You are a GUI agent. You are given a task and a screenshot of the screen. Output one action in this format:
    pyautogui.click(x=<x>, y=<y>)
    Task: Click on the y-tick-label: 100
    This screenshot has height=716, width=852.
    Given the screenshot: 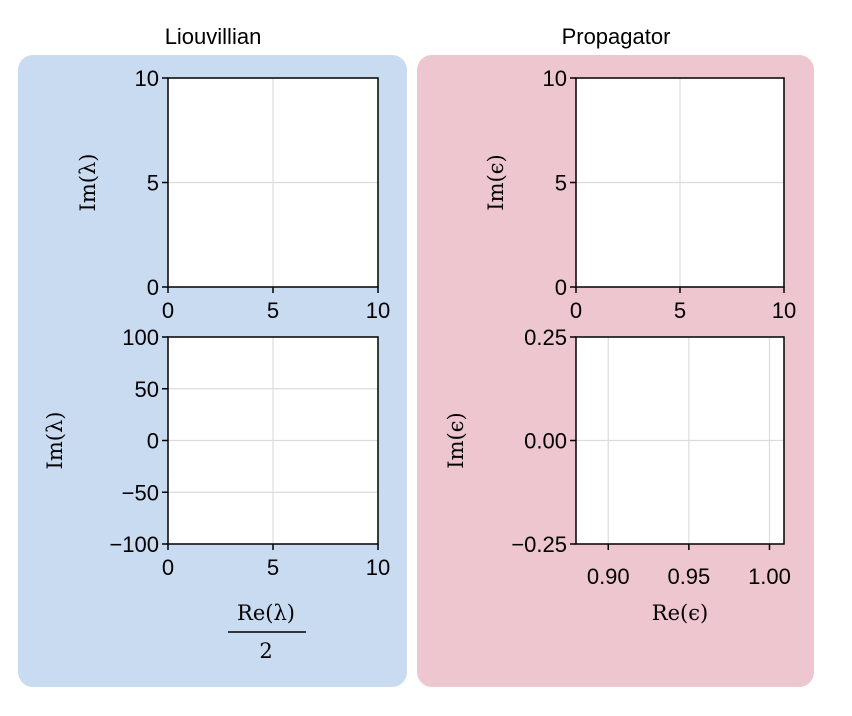 What is the action you would take?
    pyautogui.click(x=140, y=337)
    